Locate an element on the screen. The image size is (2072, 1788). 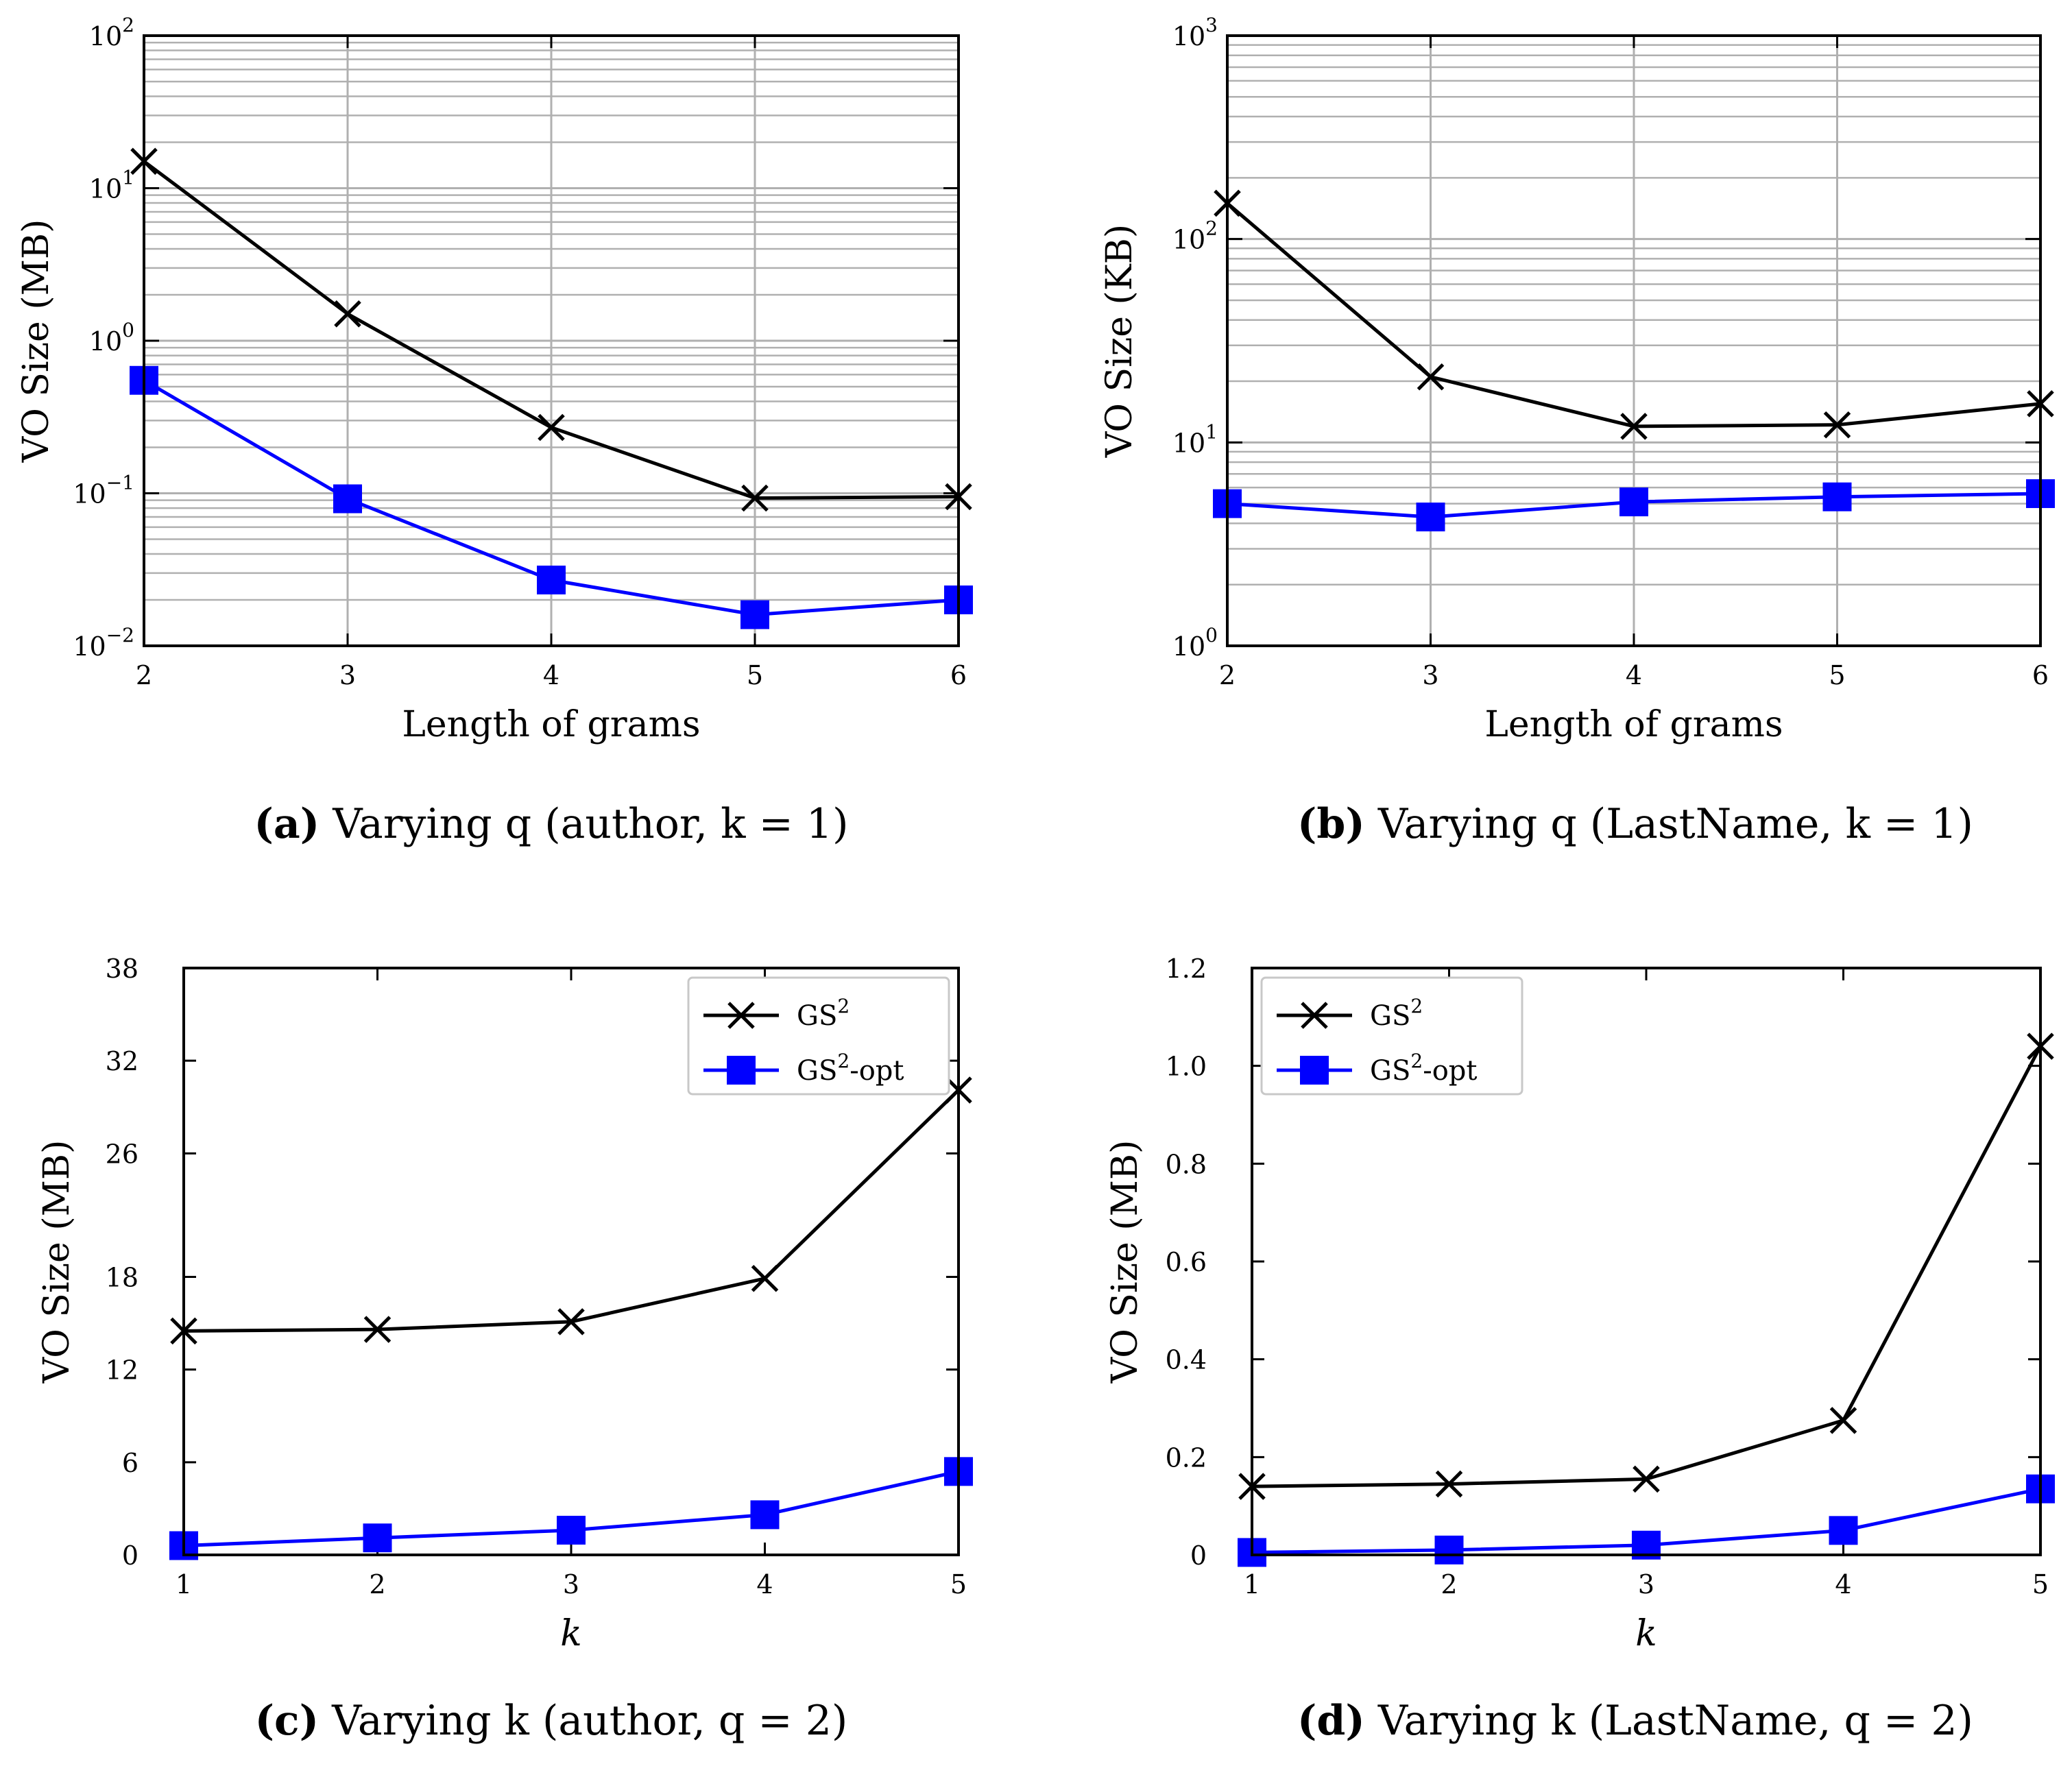
y-axis-title: VO Size (KB) is located at coordinates (1119, 341).